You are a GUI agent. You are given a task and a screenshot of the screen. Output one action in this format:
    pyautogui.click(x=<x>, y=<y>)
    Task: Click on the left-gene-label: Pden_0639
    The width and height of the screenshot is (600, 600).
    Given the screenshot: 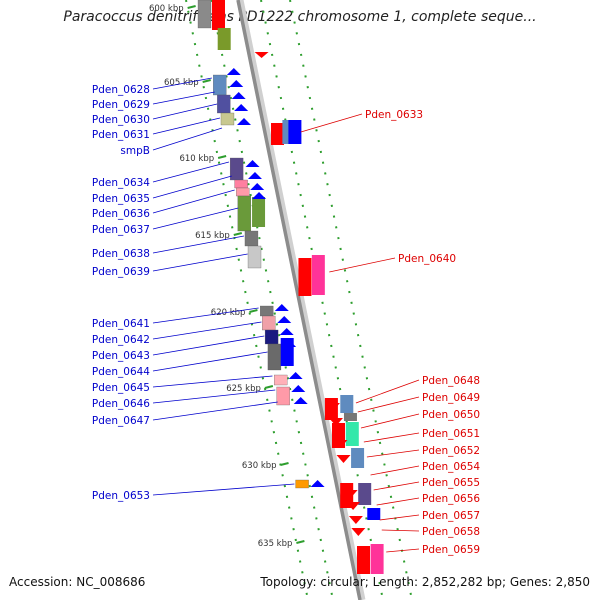 What is the action you would take?
    pyautogui.click(x=121, y=272)
    